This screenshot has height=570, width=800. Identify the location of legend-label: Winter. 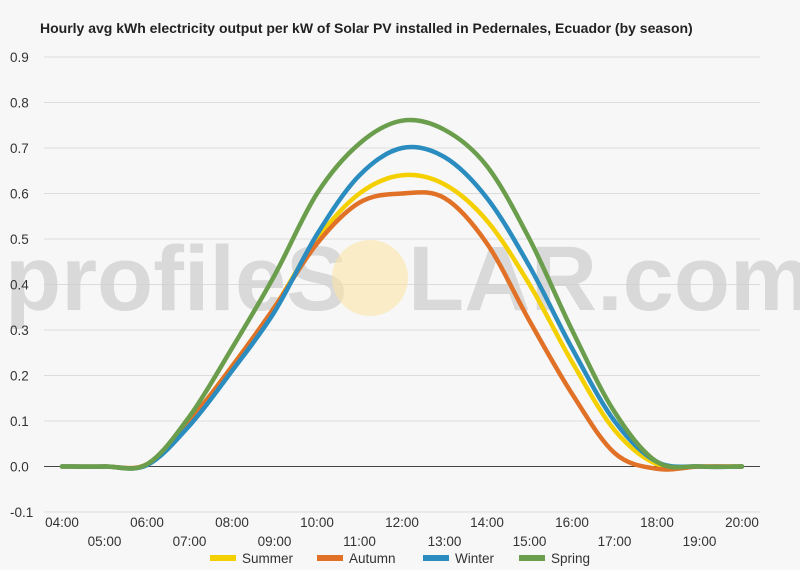
(475, 558).